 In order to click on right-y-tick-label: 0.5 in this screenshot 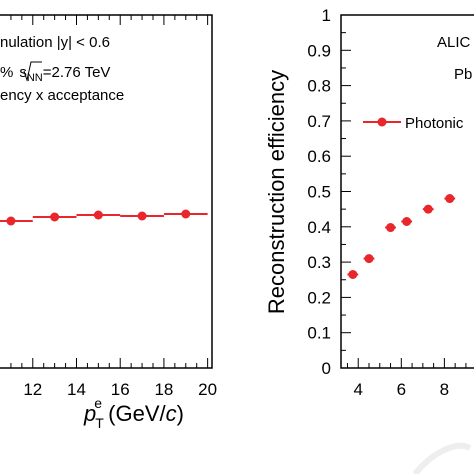, I will do `click(319, 192)`.